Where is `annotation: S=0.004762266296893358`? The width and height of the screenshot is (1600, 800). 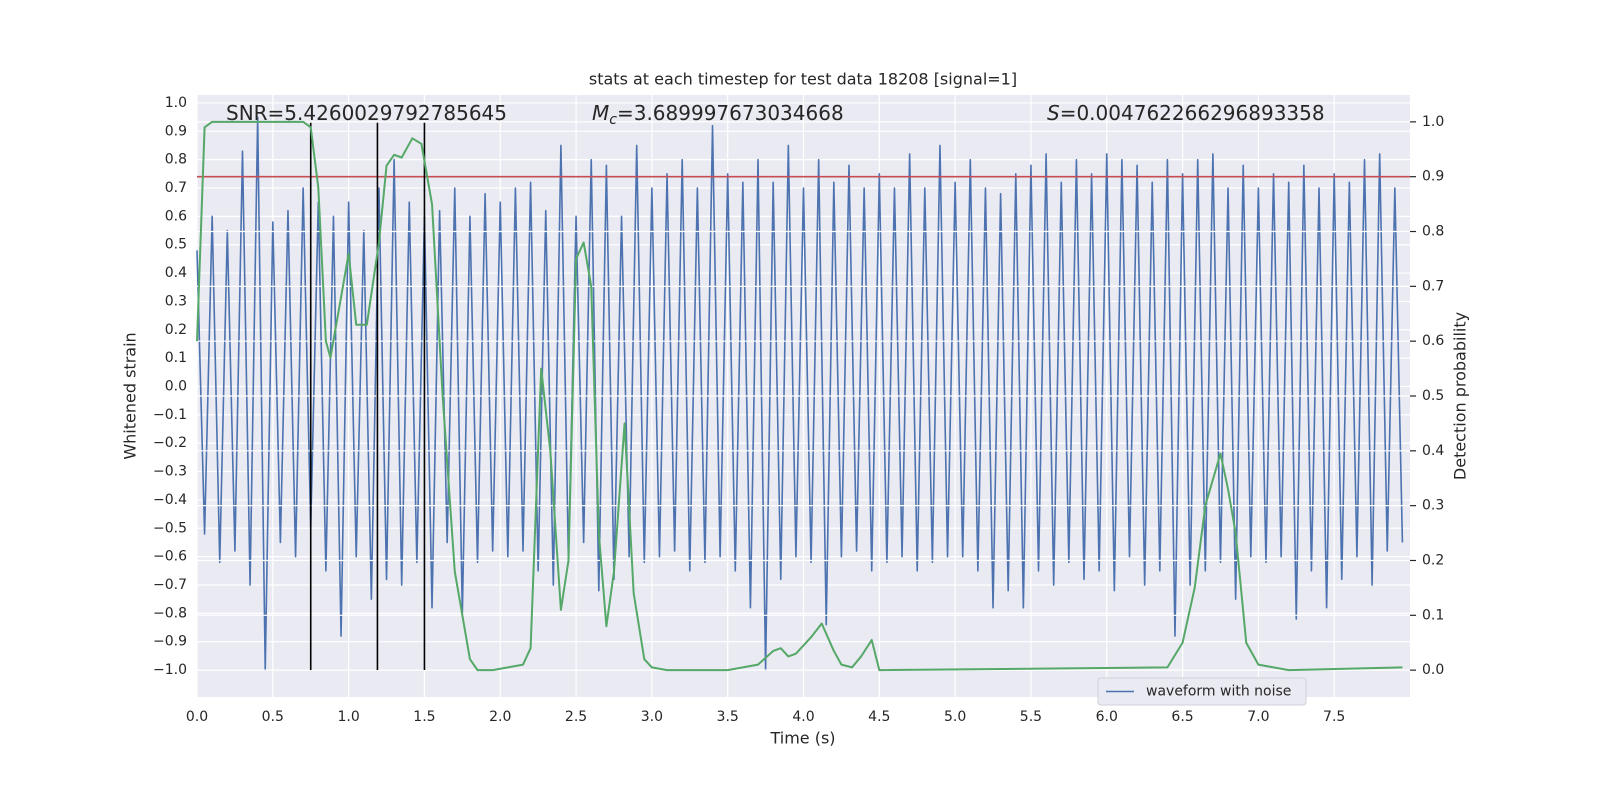
annotation: S=0.004762266296893358 is located at coordinates (1186, 113).